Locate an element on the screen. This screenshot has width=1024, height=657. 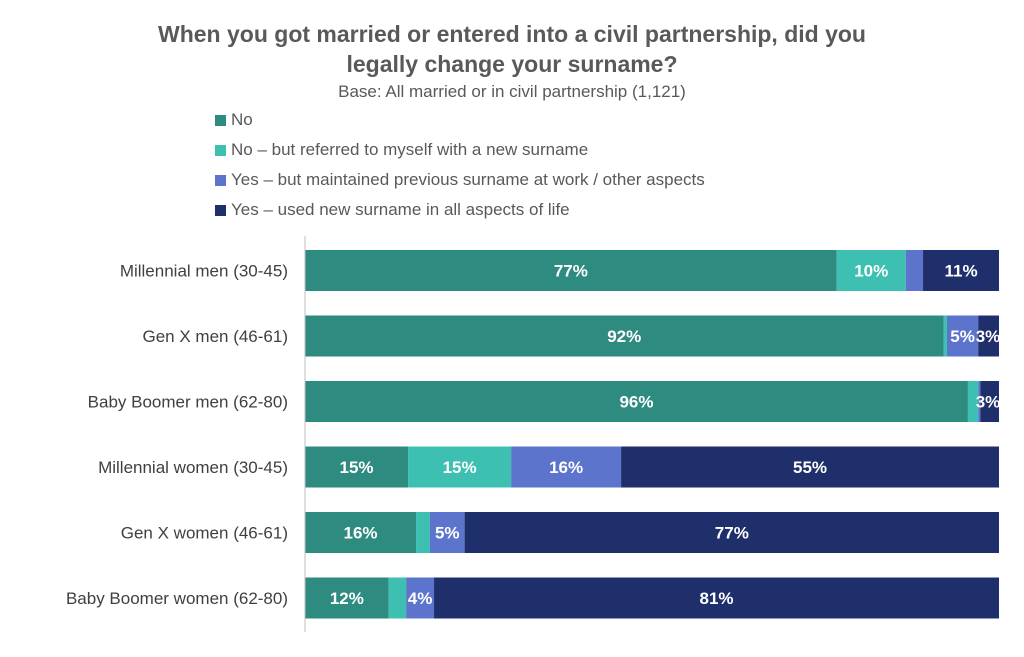
legend-label-0: No is located at coordinates (242, 119).